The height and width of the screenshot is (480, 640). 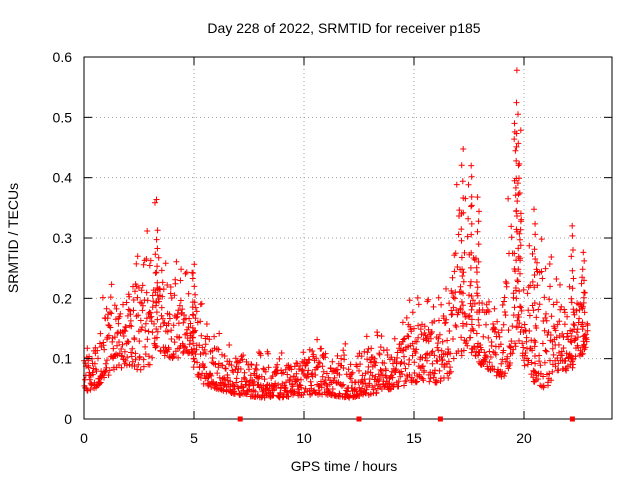 I want to click on baseline-markers, so click(x=406, y=419).